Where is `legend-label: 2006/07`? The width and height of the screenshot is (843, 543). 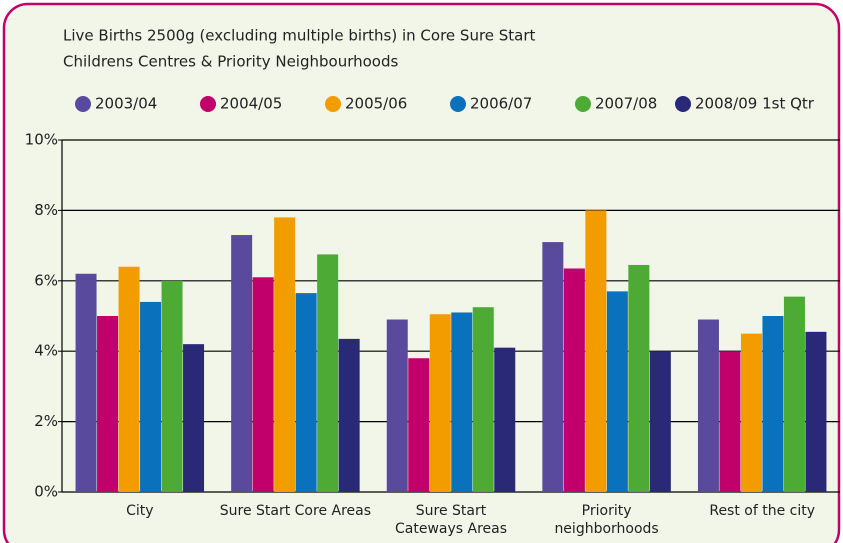 legend-label: 2006/07 is located at coordinates (501, 104).